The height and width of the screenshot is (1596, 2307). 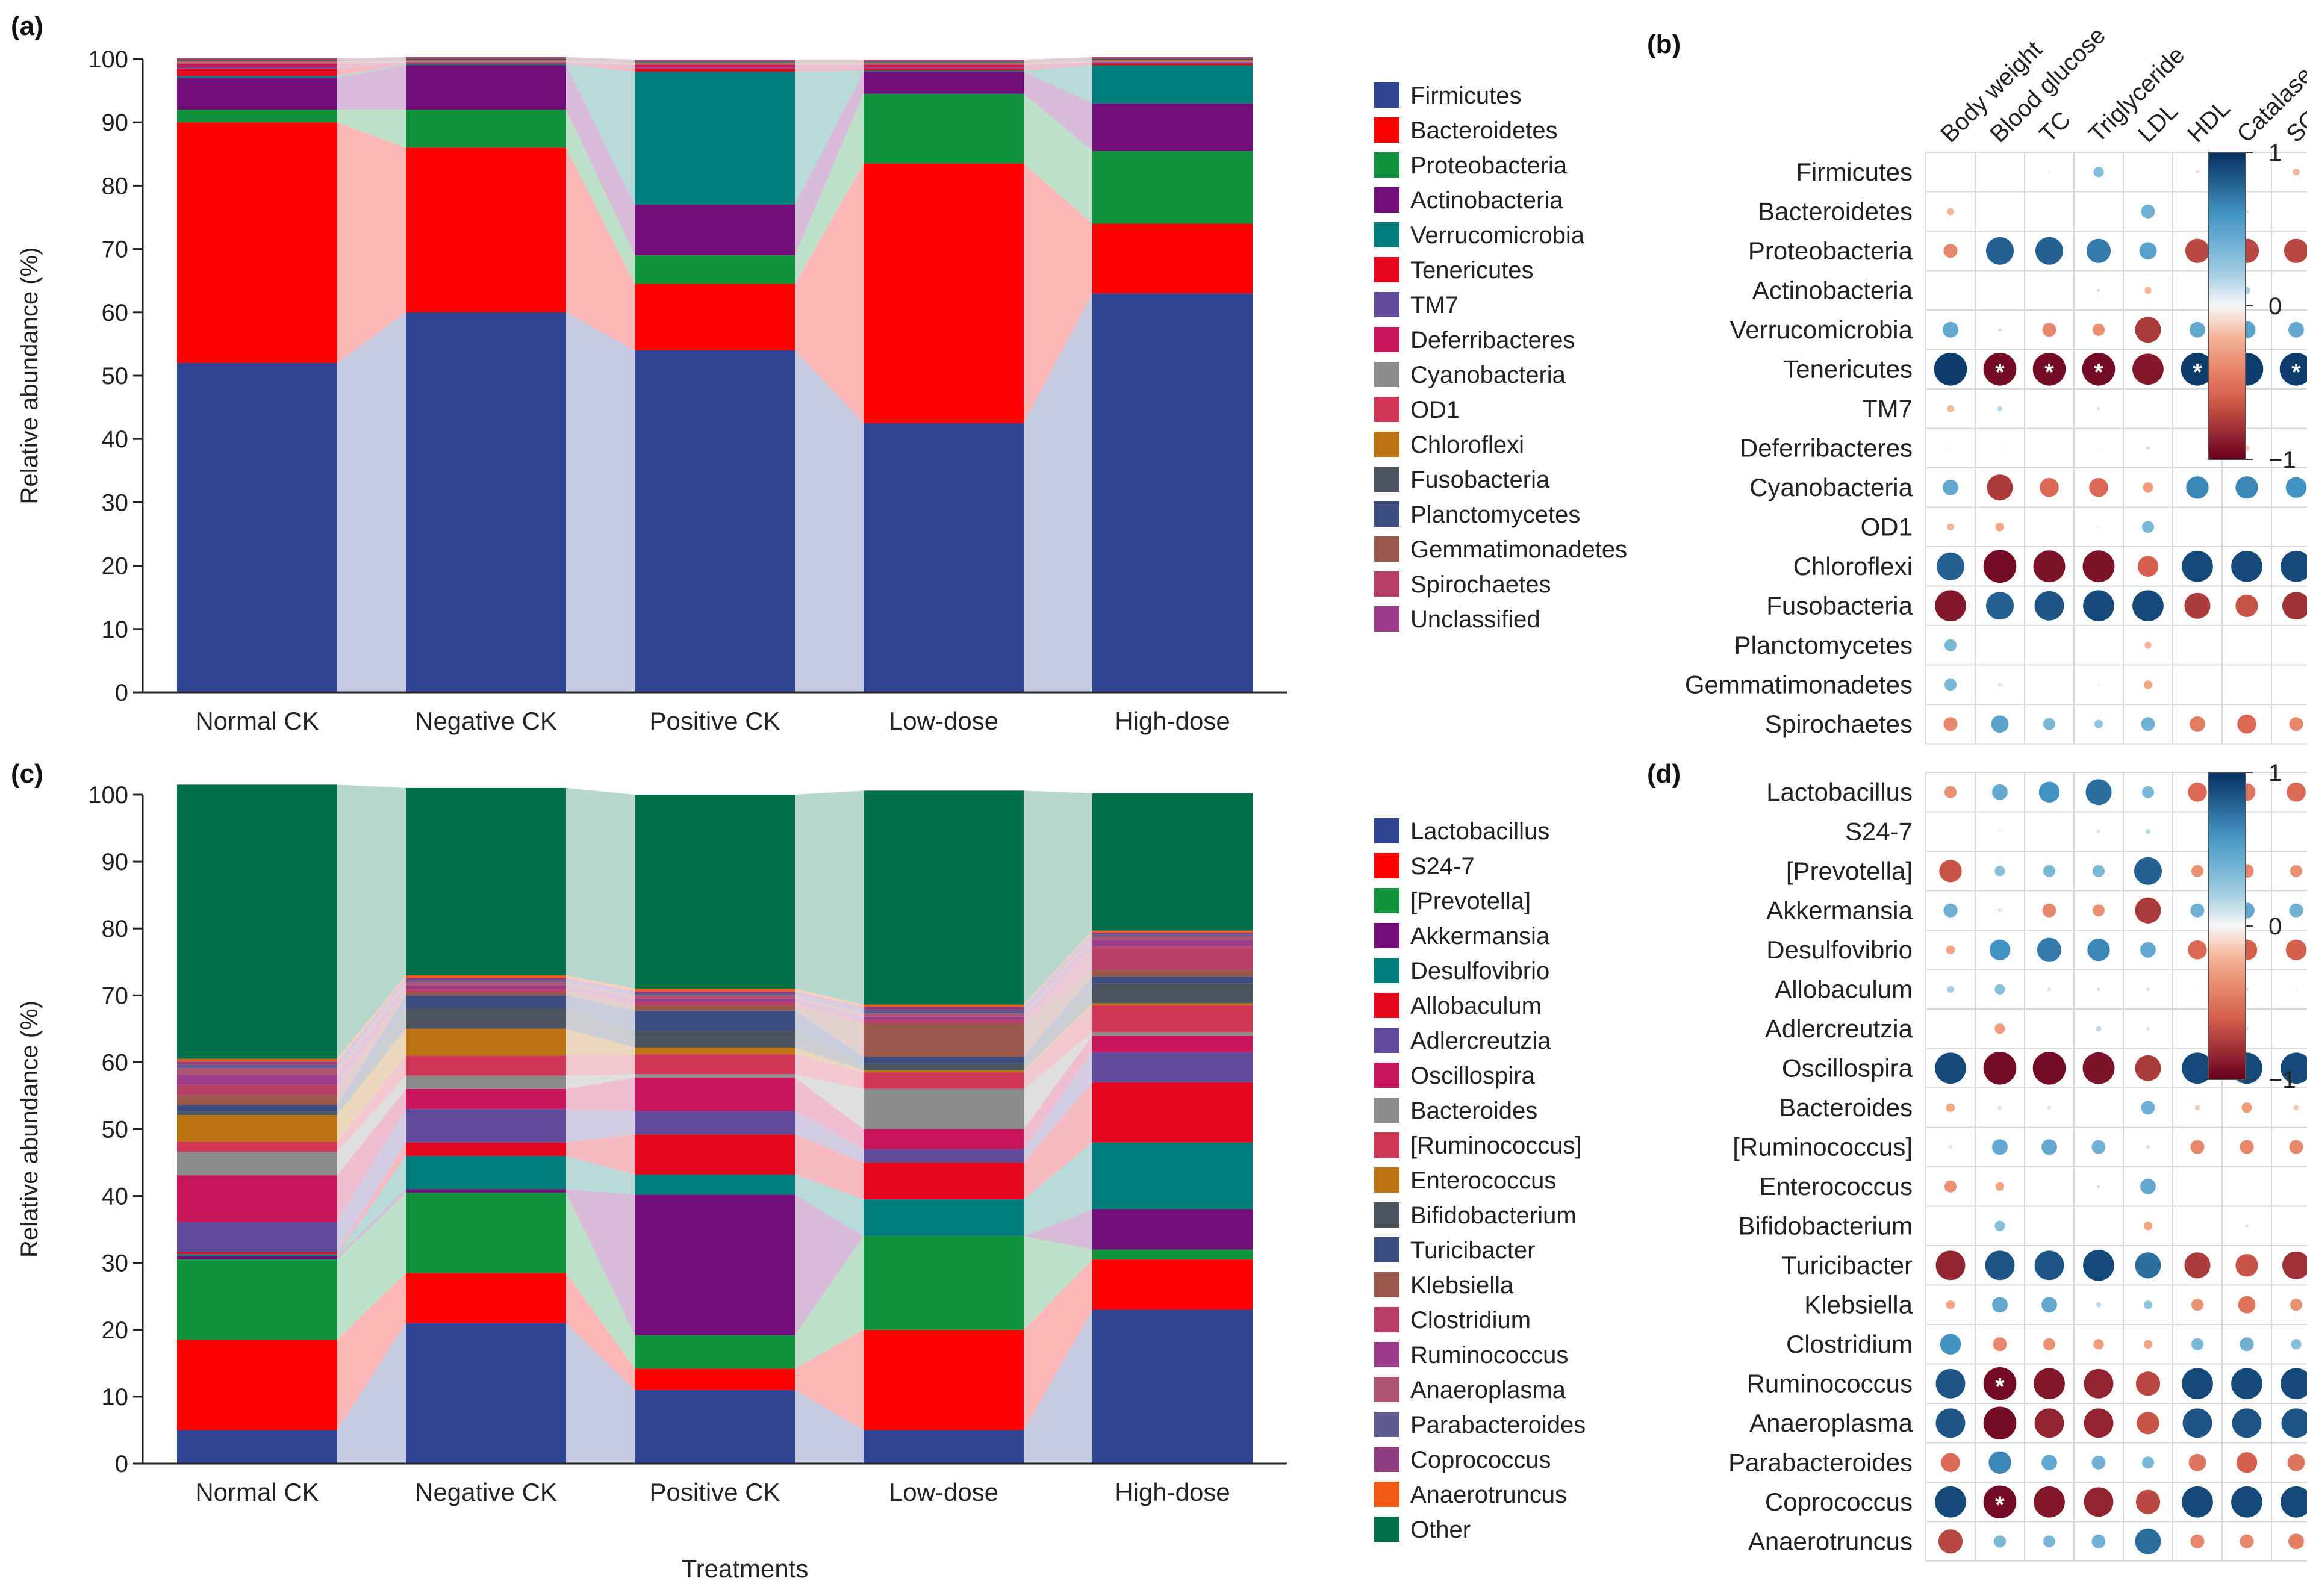 I want to click on bar-enterococcus-positive-ck, so click(x=715, y=1051).